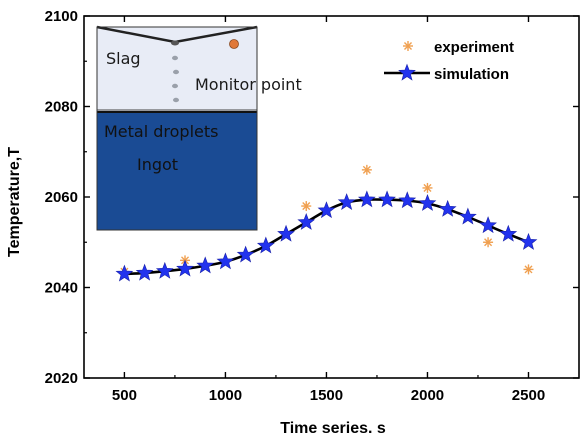  Describe the element at coordinates (61, 378) in the screenshot. I see `y-tick-label-2020: 2020` at that location.